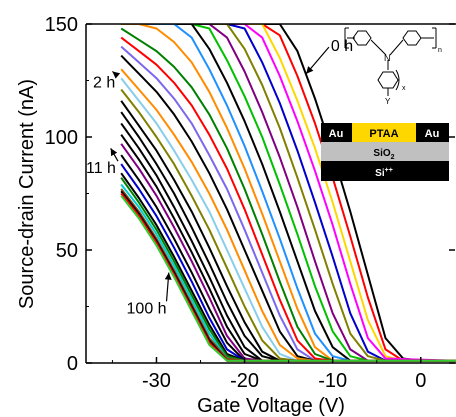 The width and height of the screenshot is (456, 417). I want to click on y-axis-title: Source-drain Current (nA), so click(27, 194).